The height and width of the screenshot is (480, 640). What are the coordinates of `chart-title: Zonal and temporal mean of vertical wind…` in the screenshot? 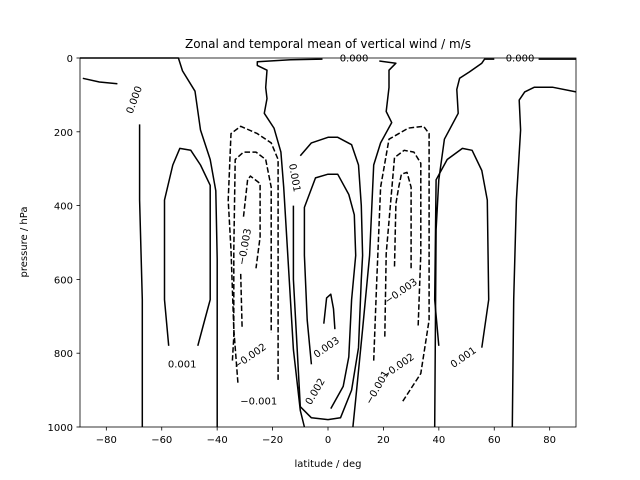 It's located at (328, 44).